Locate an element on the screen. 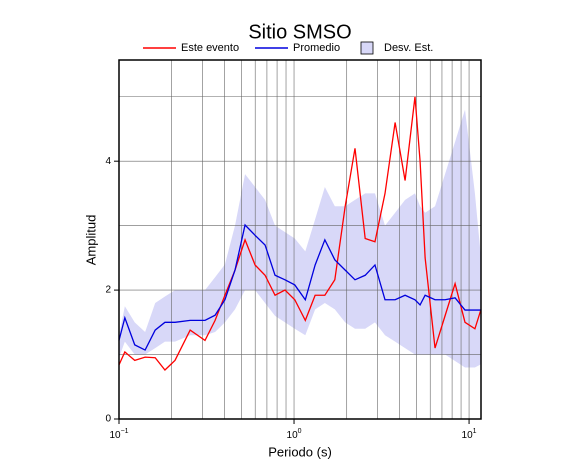 This screenshot has height=475, width=586. legend-label: Promedio is located at coordinates (316, 48).